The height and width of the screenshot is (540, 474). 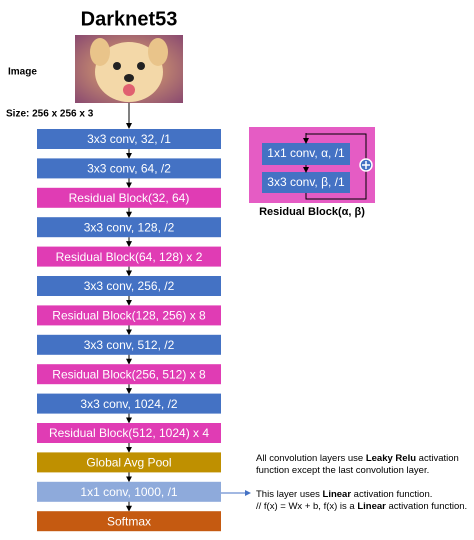 I want to click on layer-label: 3x3 conv, 32, /1, so click(x=129, y=139).